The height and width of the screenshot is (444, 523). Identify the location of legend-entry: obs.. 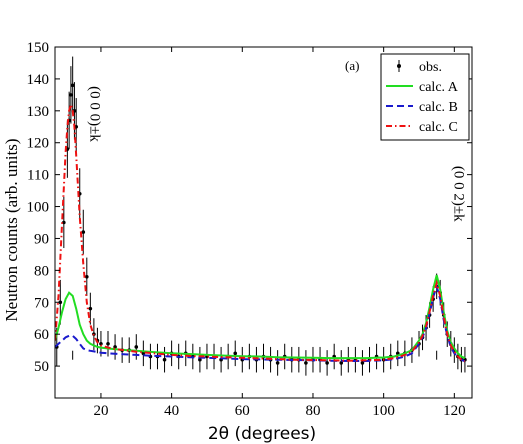
(419, 67).